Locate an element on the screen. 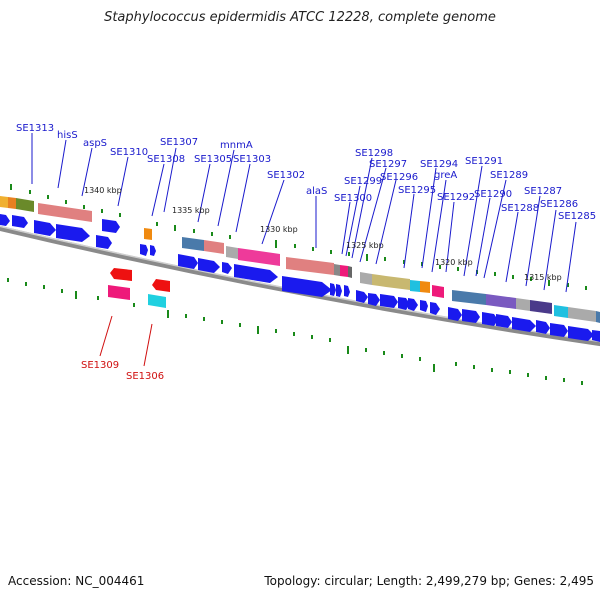  gene-label: SE1292 is located at coordinates (456, 197).